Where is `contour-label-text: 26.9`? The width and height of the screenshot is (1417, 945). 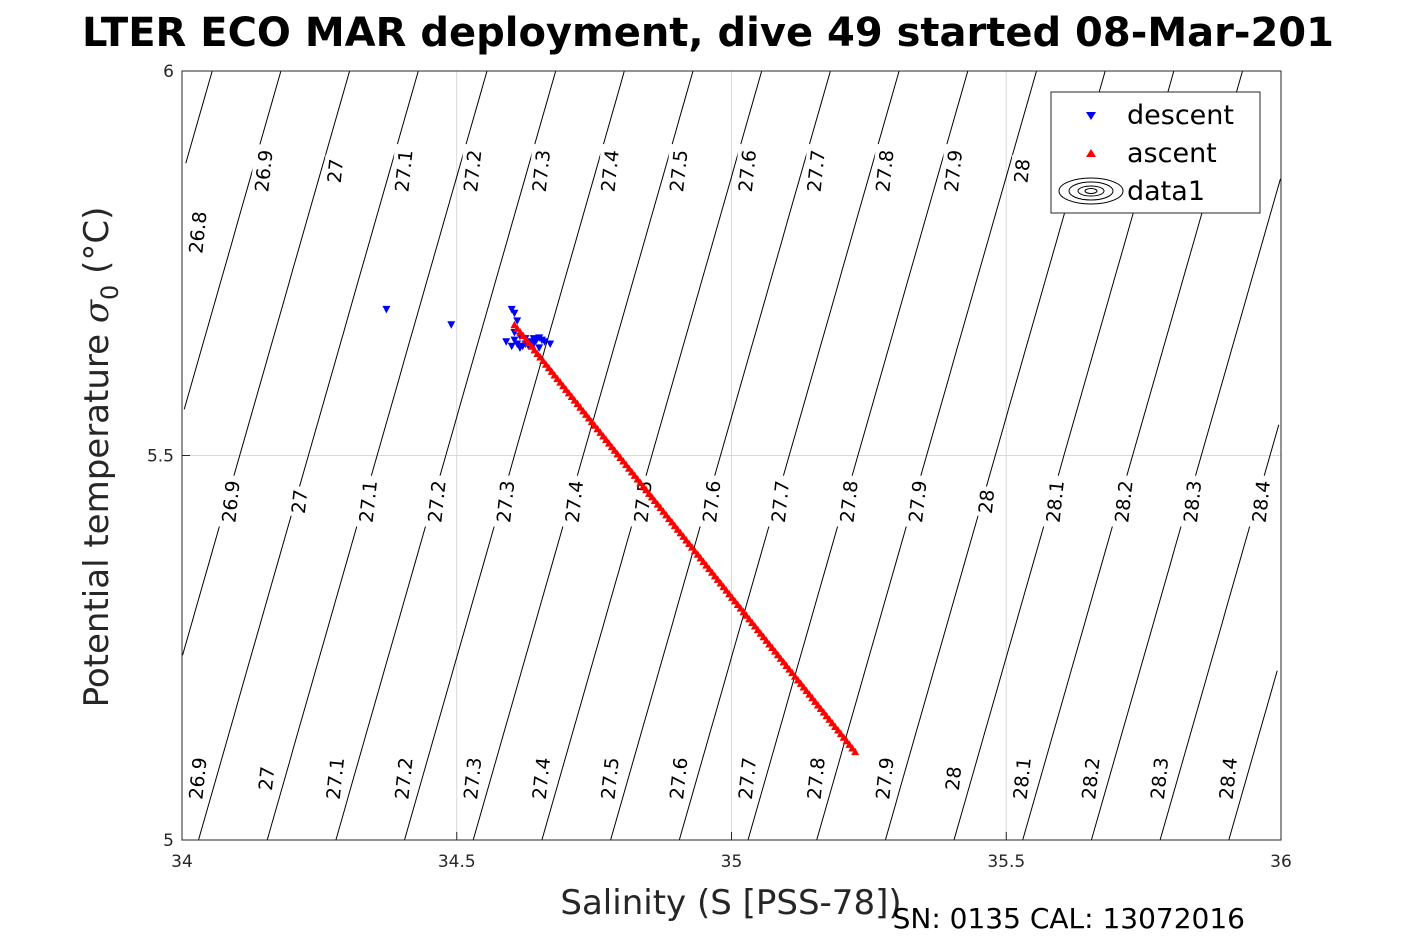
contour-label-text: 26.9 is located at coordinates (264, 171).